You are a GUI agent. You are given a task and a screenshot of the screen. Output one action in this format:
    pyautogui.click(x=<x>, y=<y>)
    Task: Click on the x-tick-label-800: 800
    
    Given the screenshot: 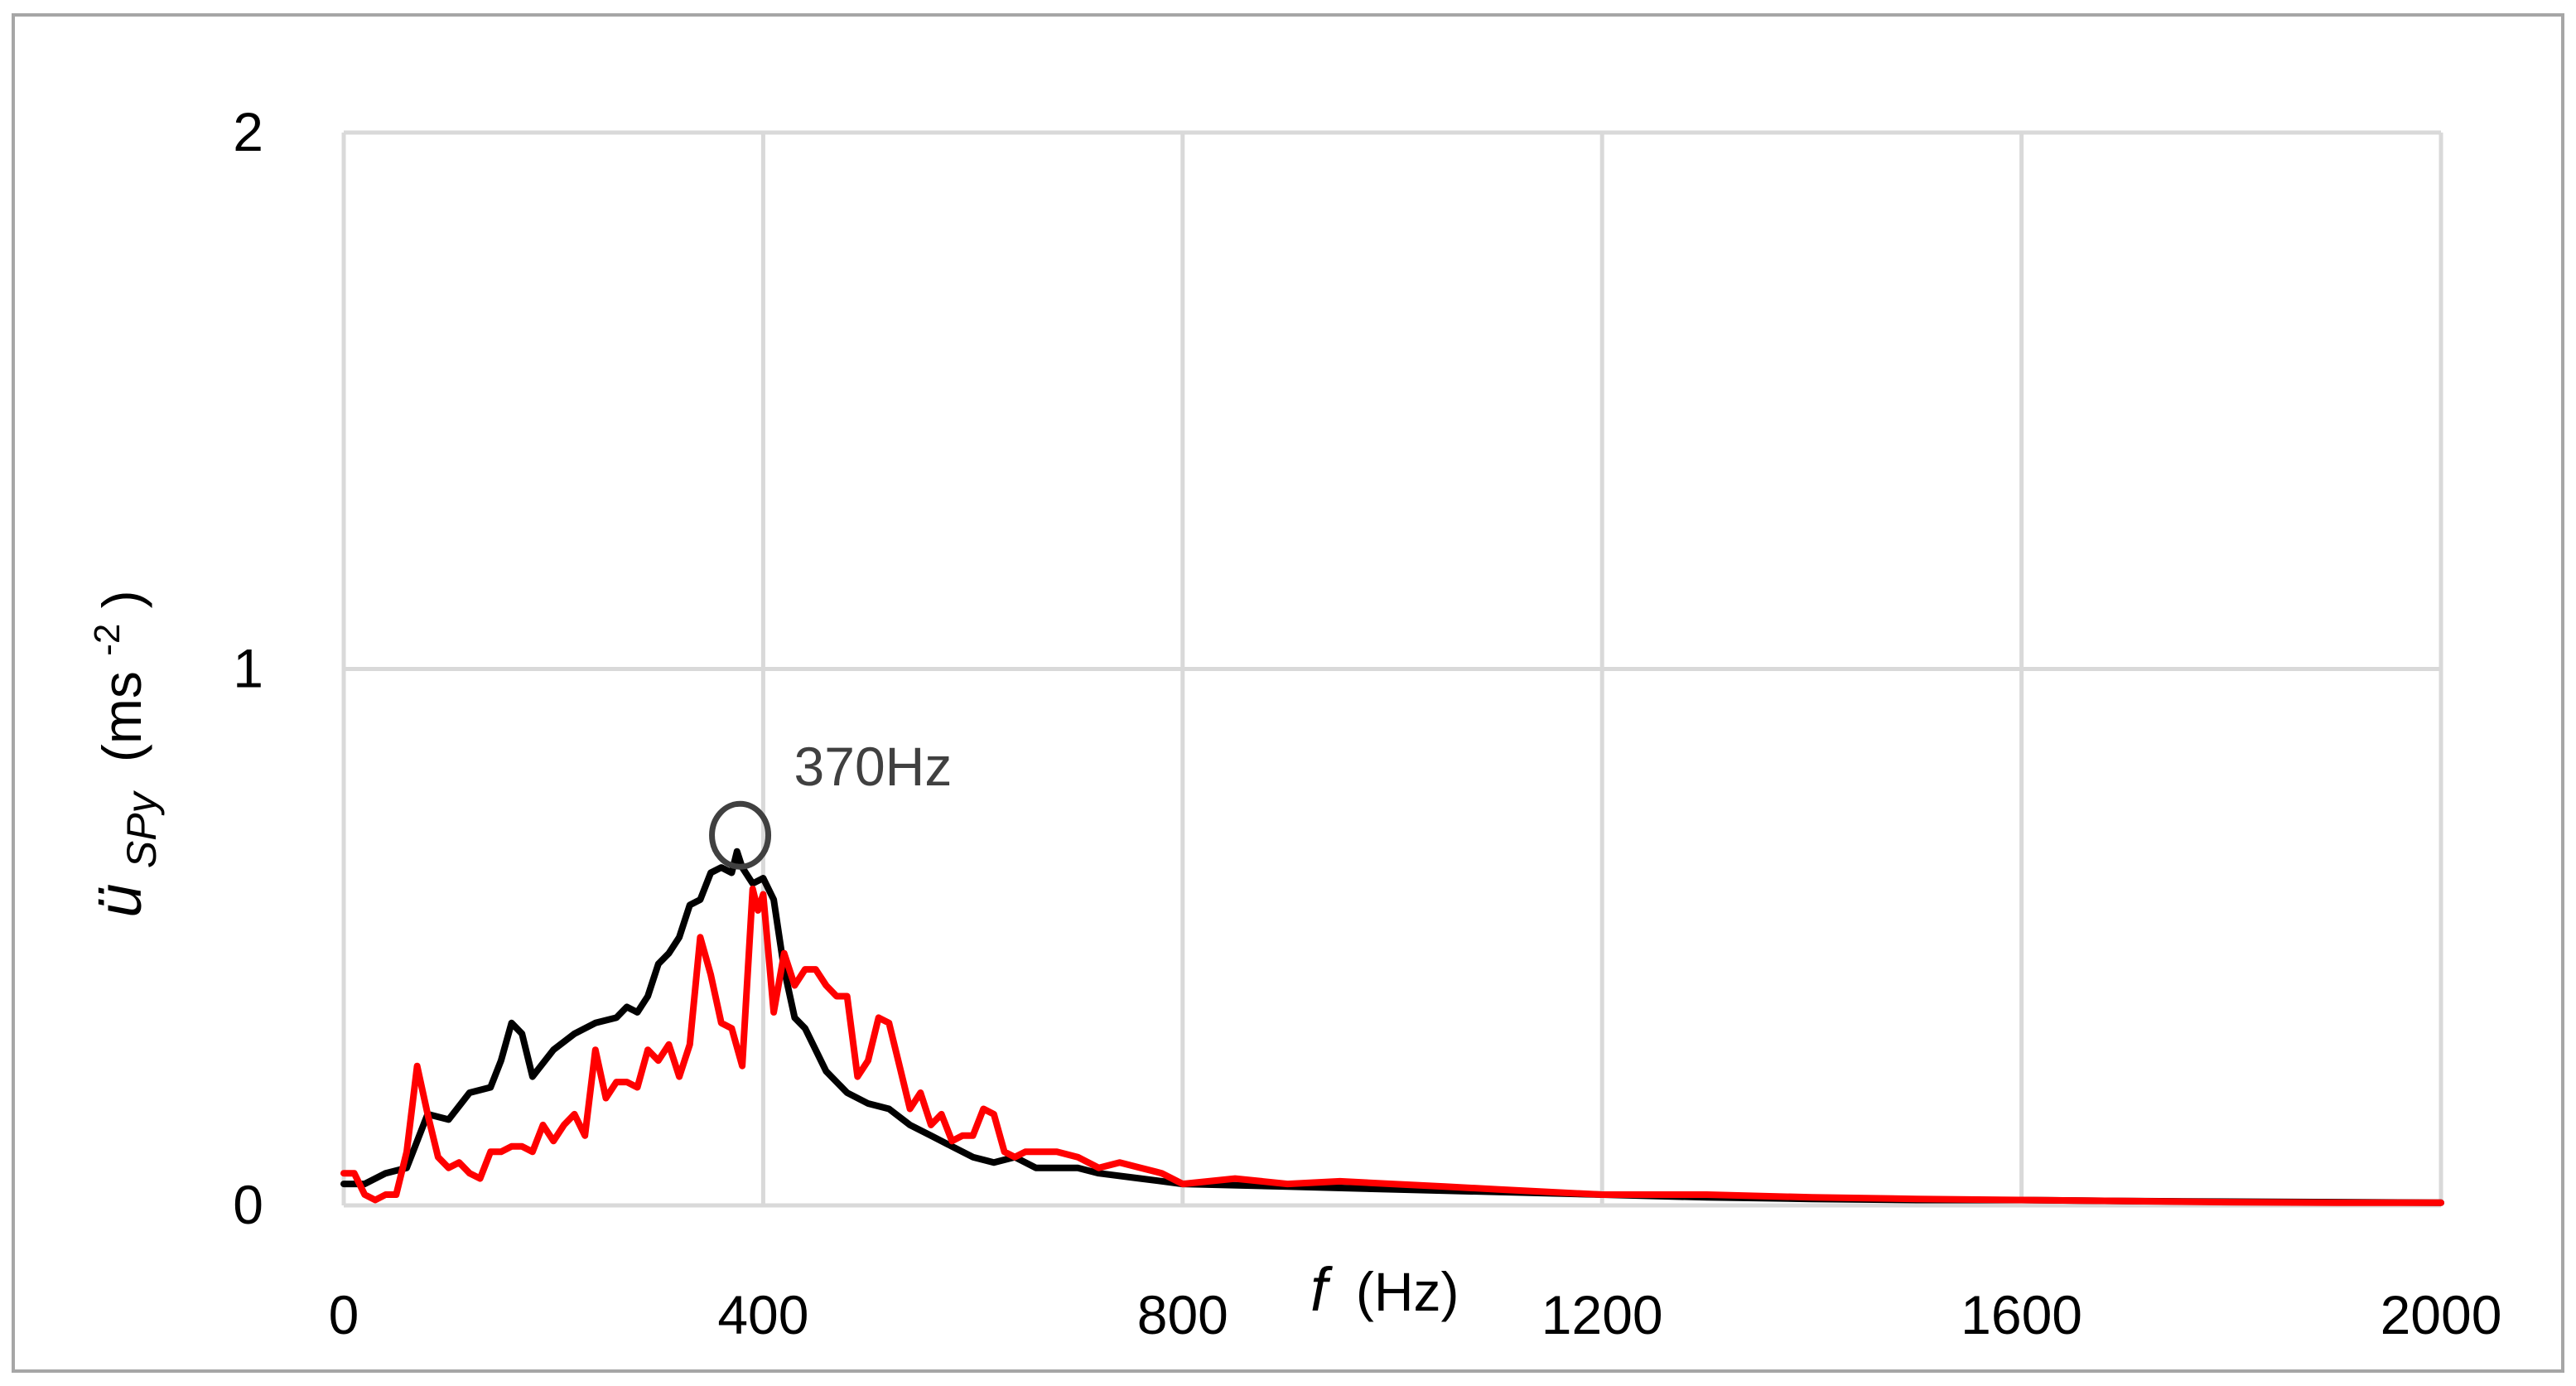 What is the action you would take?
    pyautogui.click(x=1183, y=1314)
    